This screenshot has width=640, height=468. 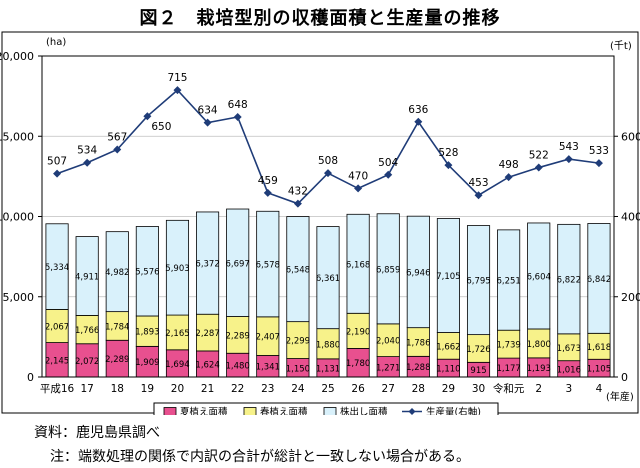 I want to click on production-value-label: 715, so click(x=177, y=78).